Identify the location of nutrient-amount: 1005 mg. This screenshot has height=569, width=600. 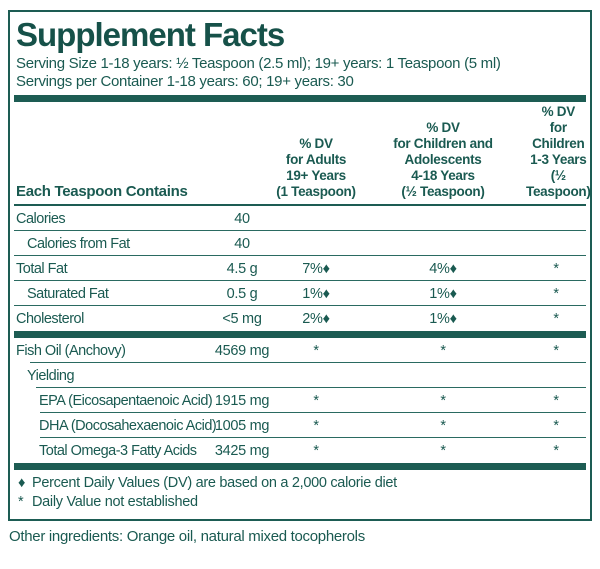
(242, 425).